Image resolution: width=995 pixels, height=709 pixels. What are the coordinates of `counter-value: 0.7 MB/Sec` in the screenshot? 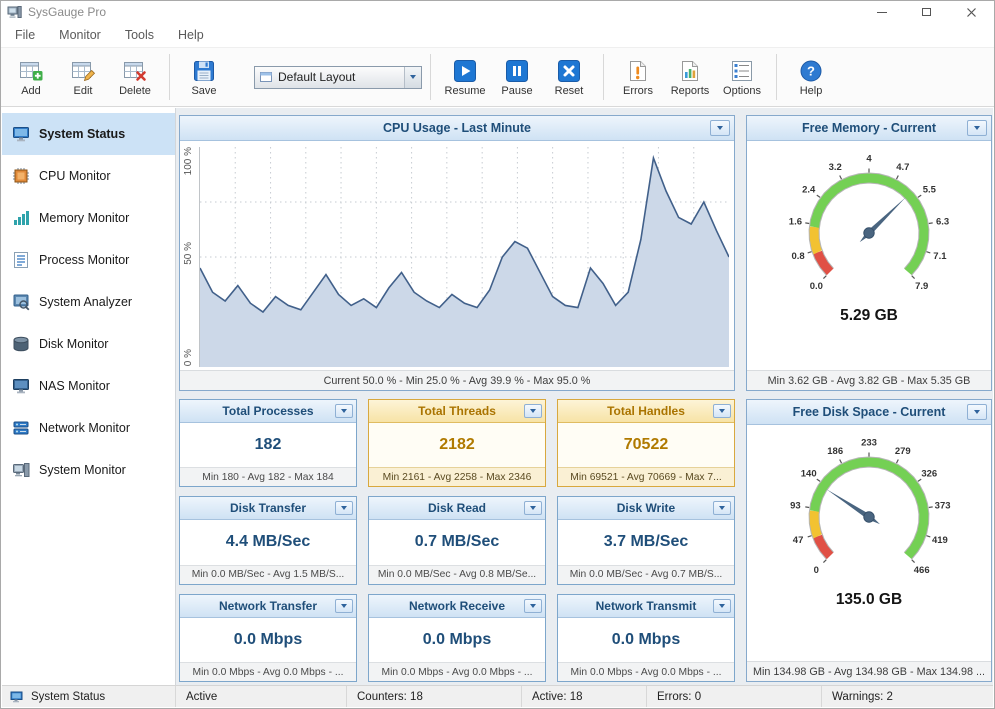 It's located at (457, 542).